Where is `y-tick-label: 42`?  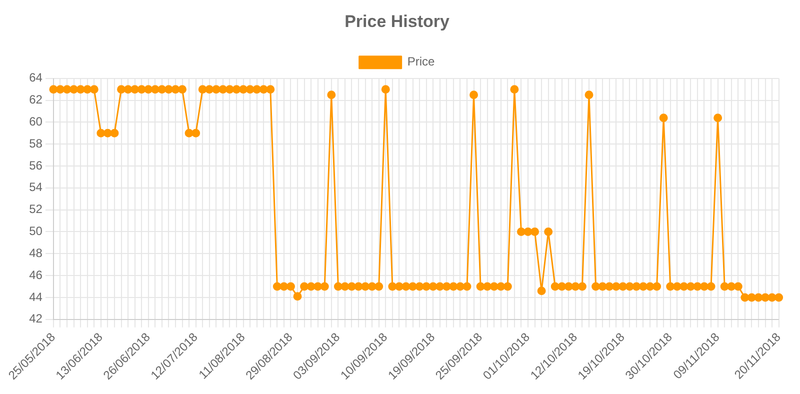
y-tick-label: 42 is located at coordinates (36, 319).